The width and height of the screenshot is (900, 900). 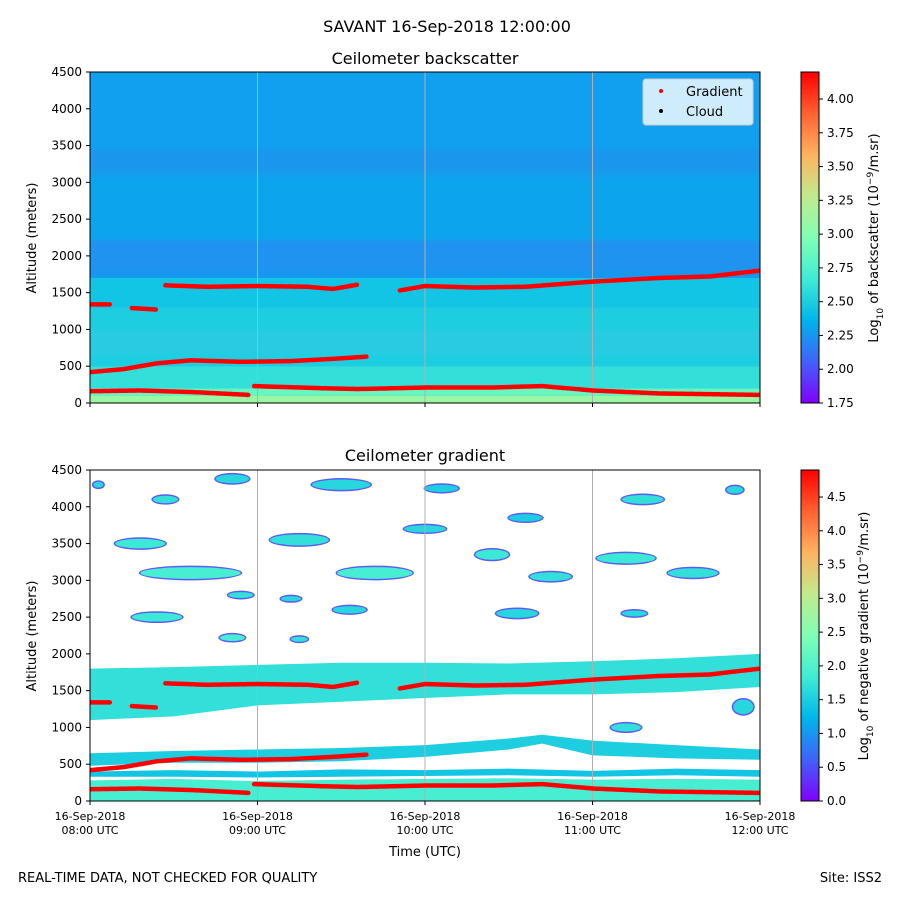 I want to click on legend-cloud-label: Cloud, so click(x=704, y=112).